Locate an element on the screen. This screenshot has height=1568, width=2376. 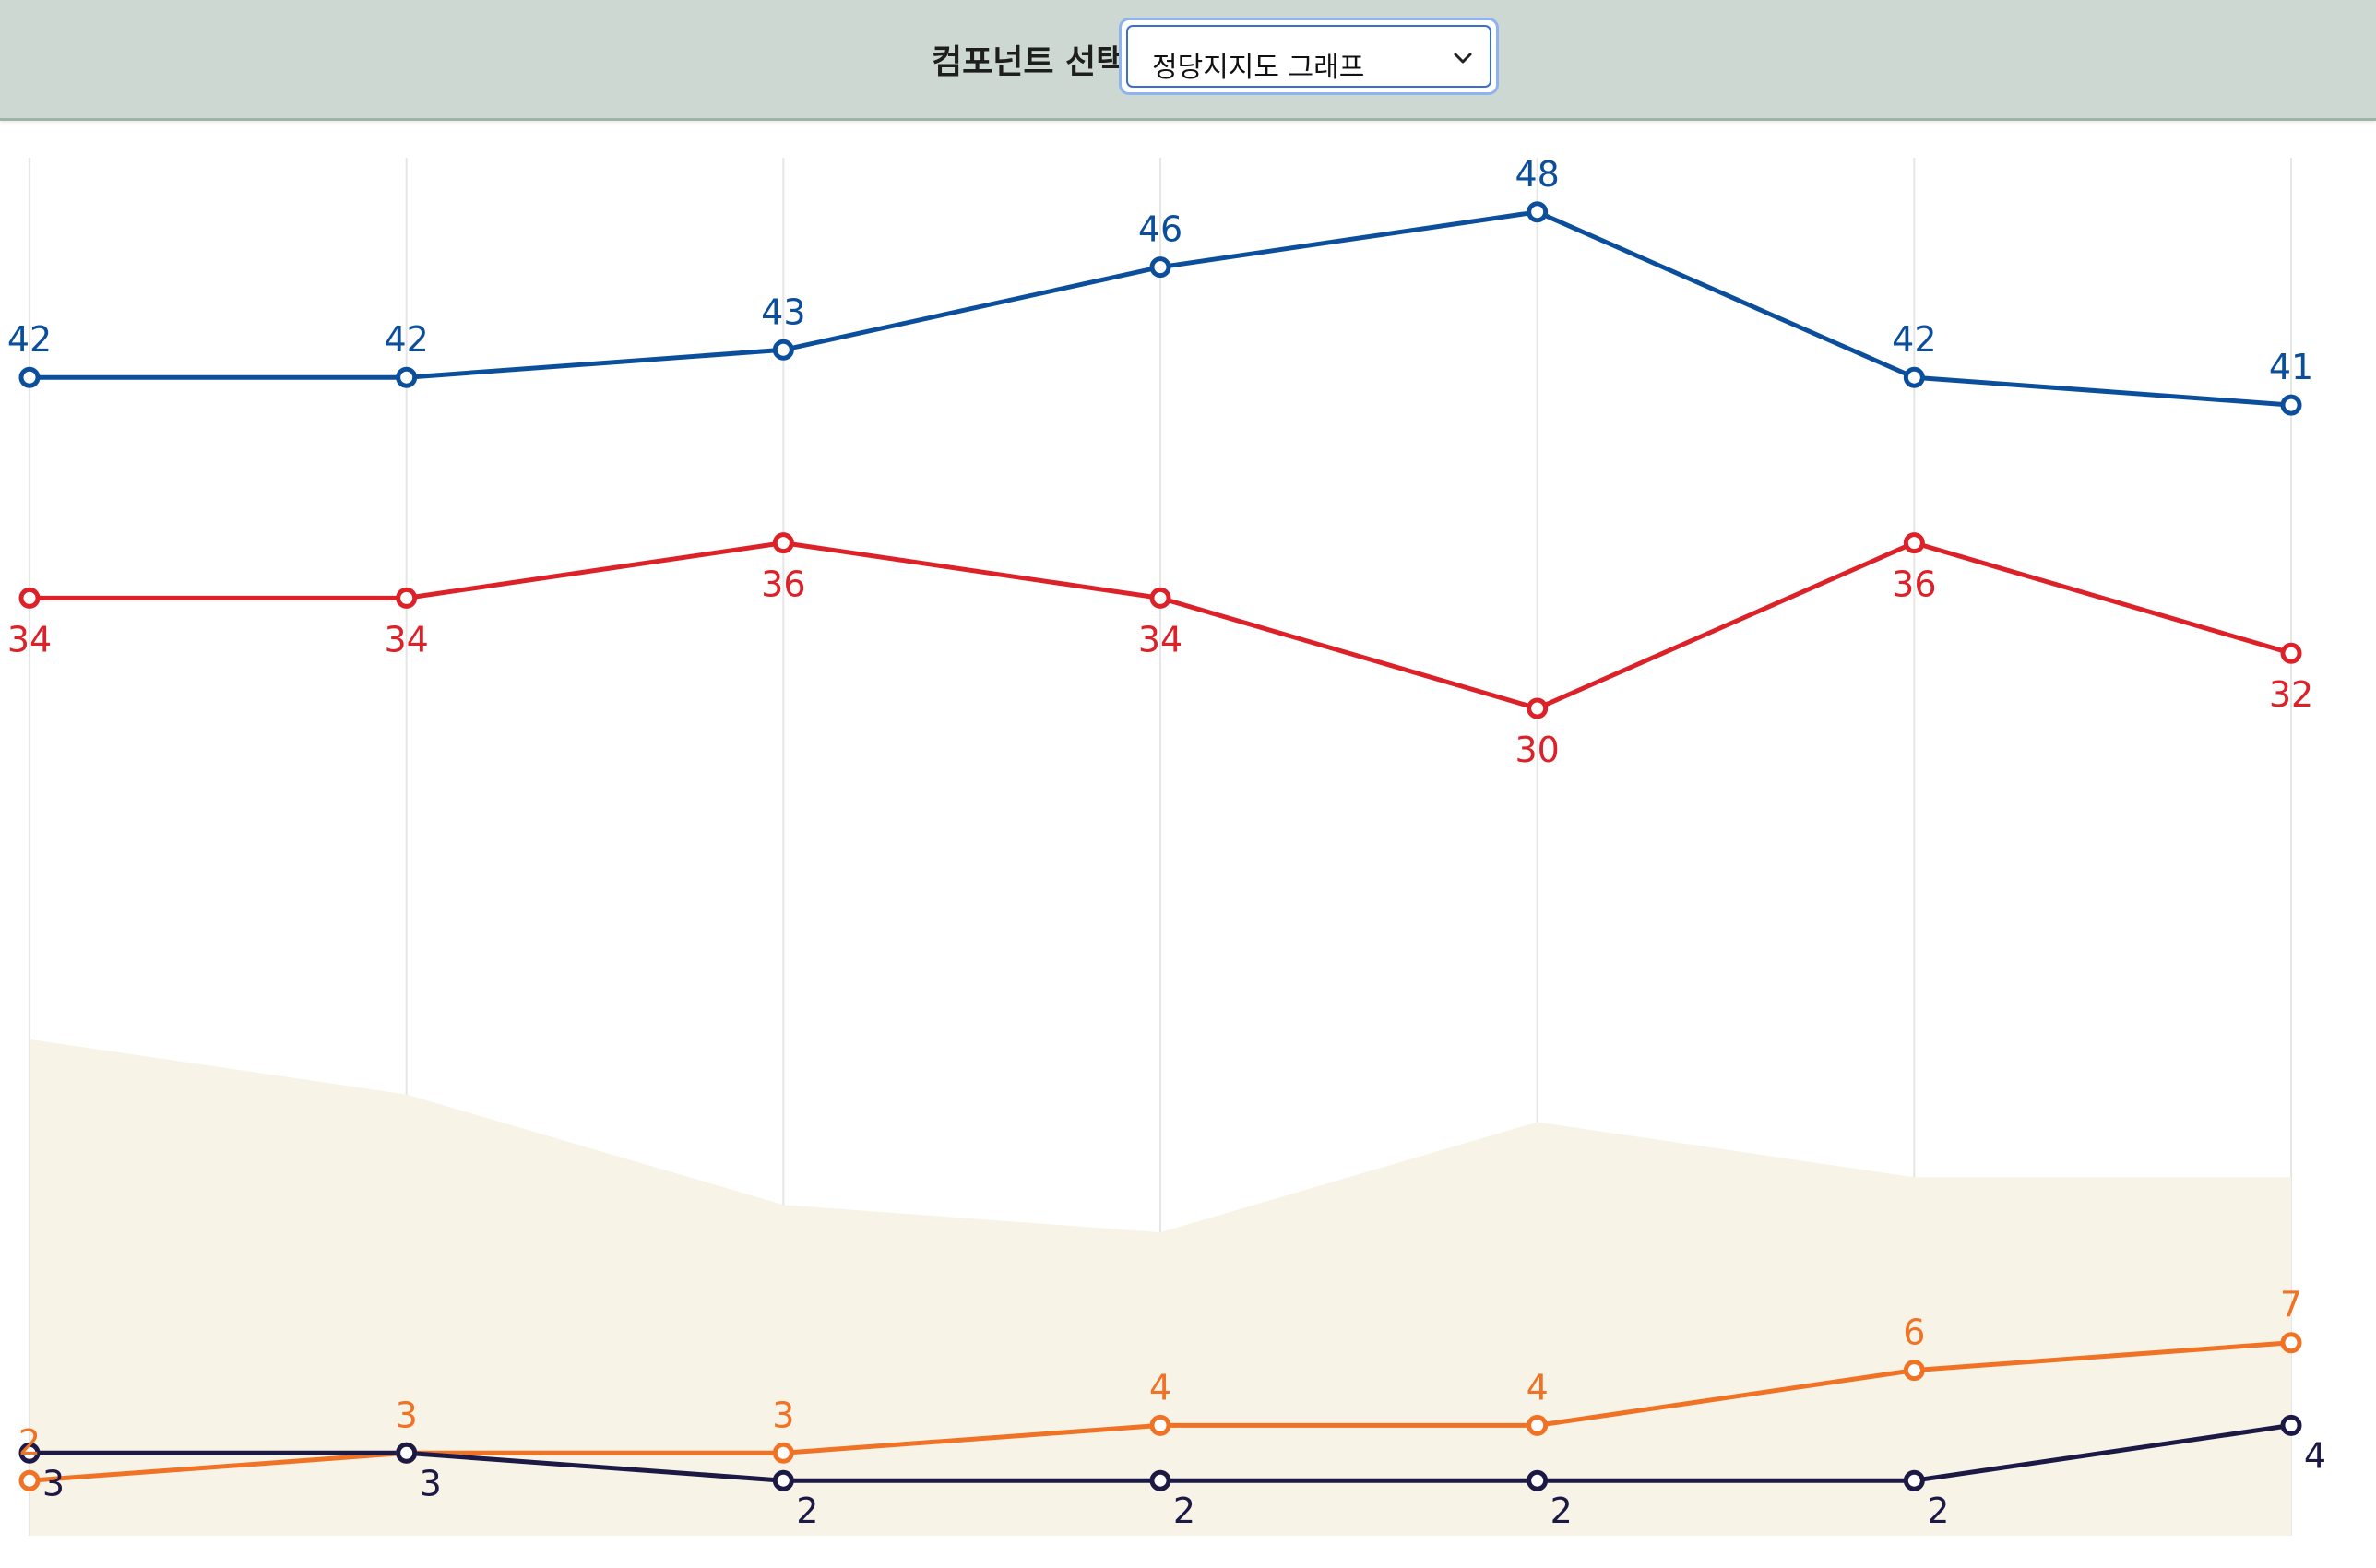
top-bar: 컴포넌트 선택: 정당지지도 그래프 is located at coordinates (1188, 60).